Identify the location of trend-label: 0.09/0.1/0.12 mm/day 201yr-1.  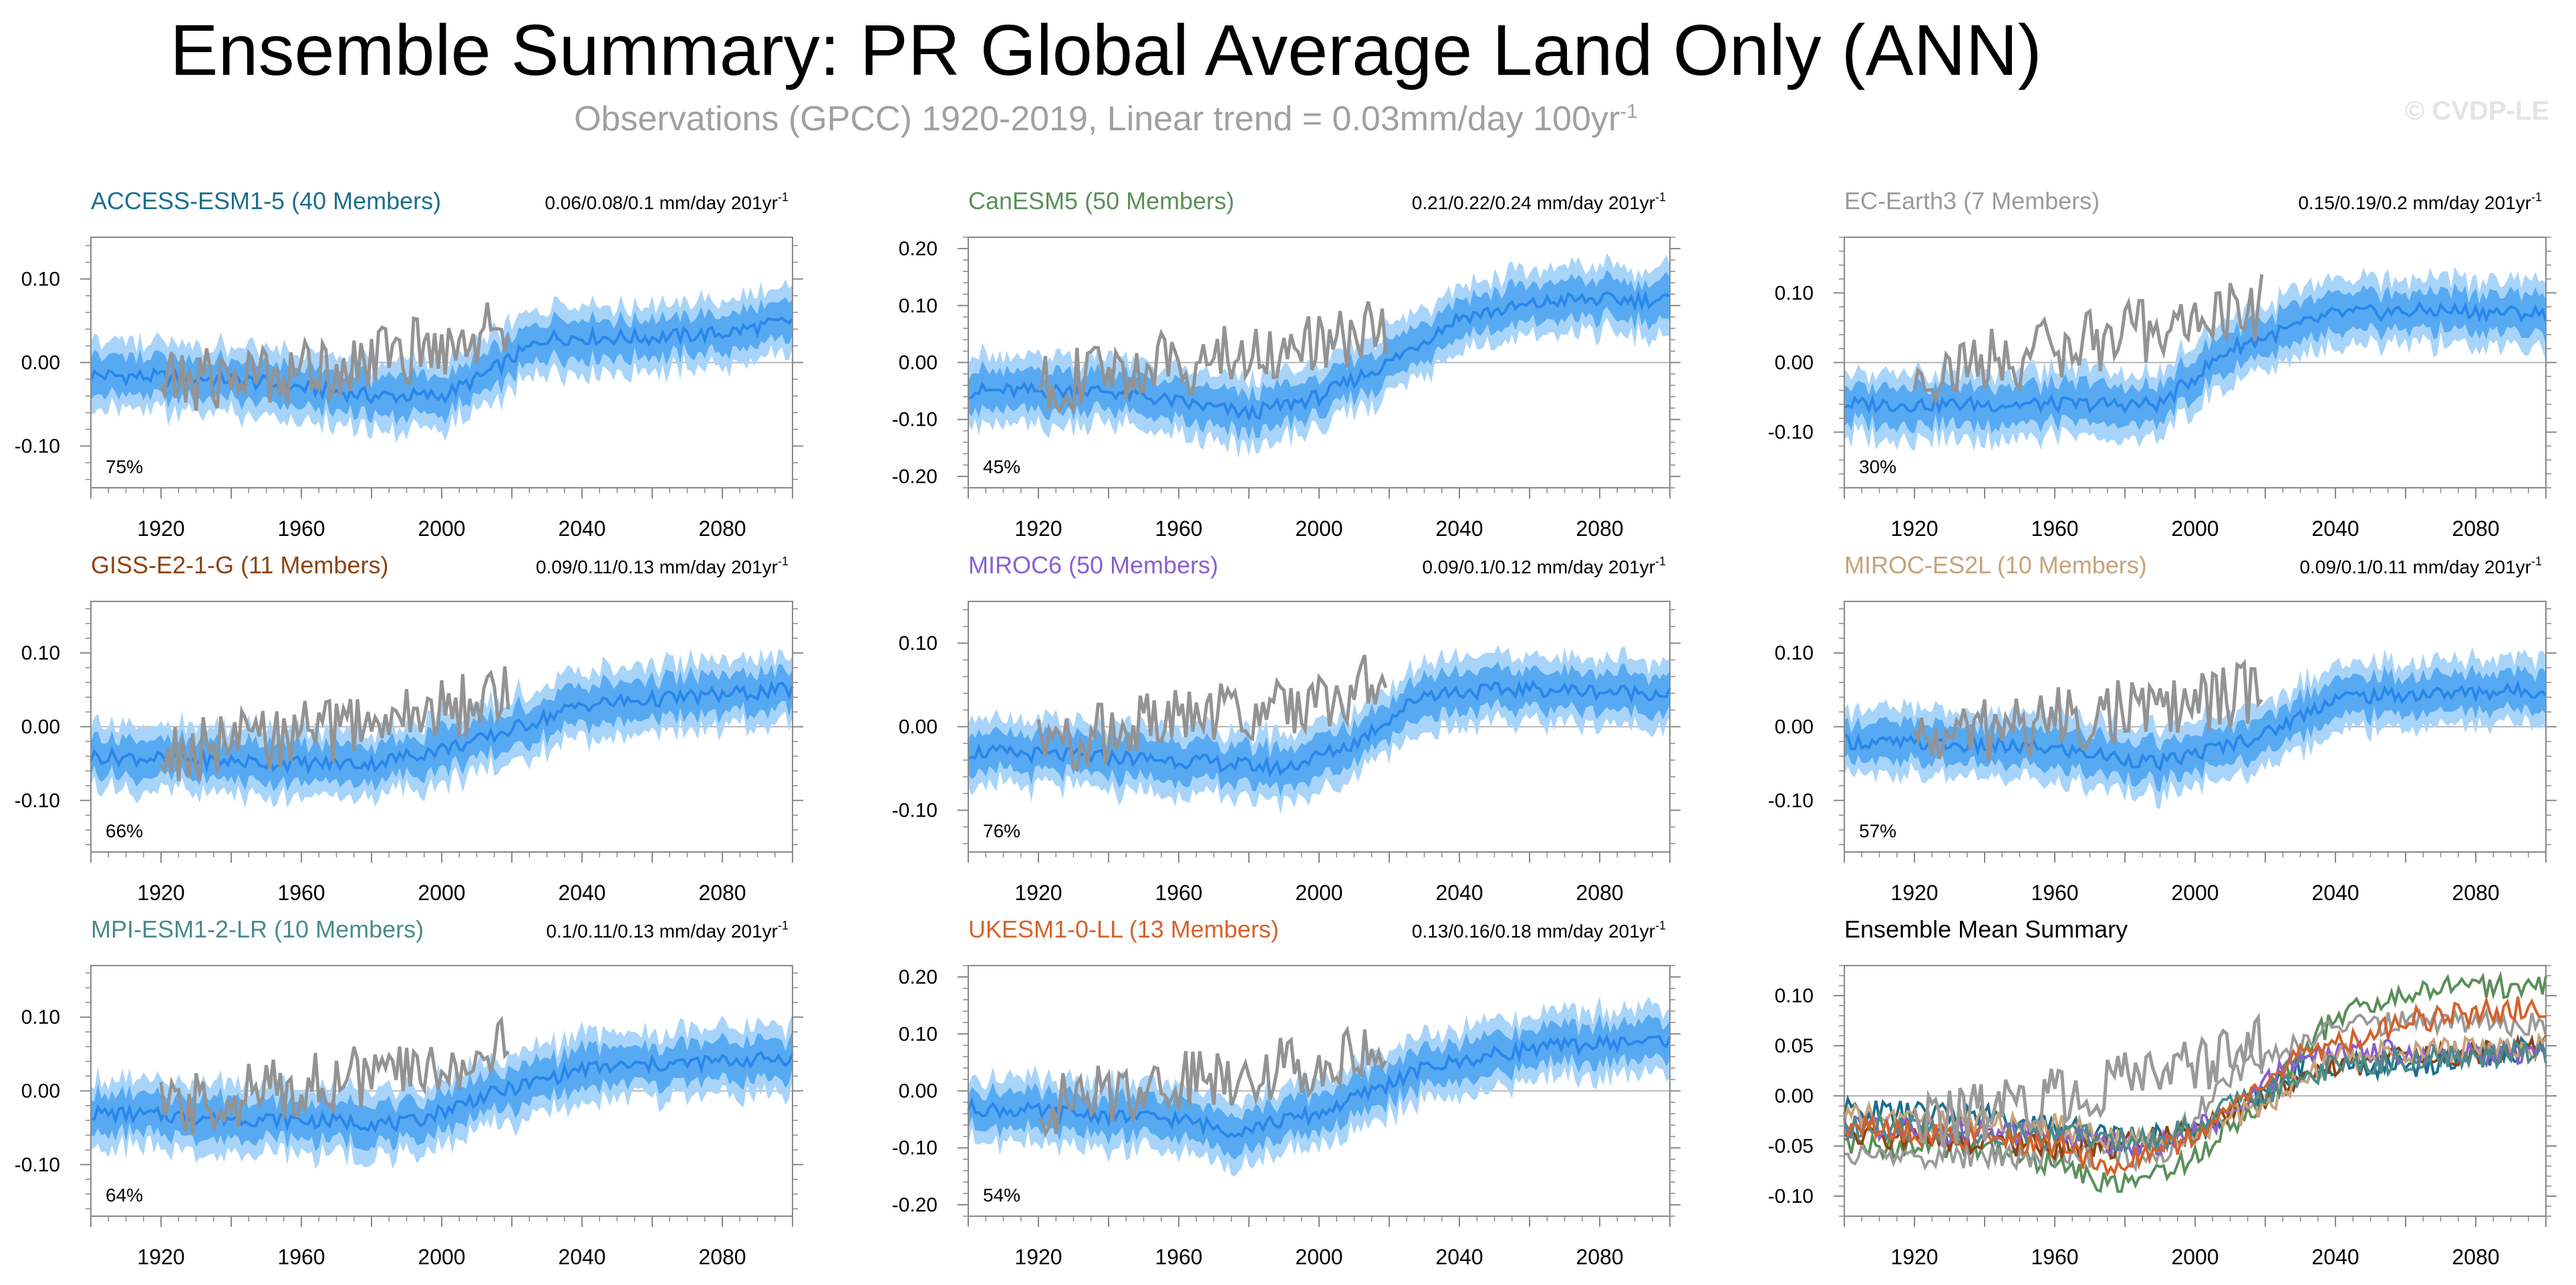
(1544, 566).